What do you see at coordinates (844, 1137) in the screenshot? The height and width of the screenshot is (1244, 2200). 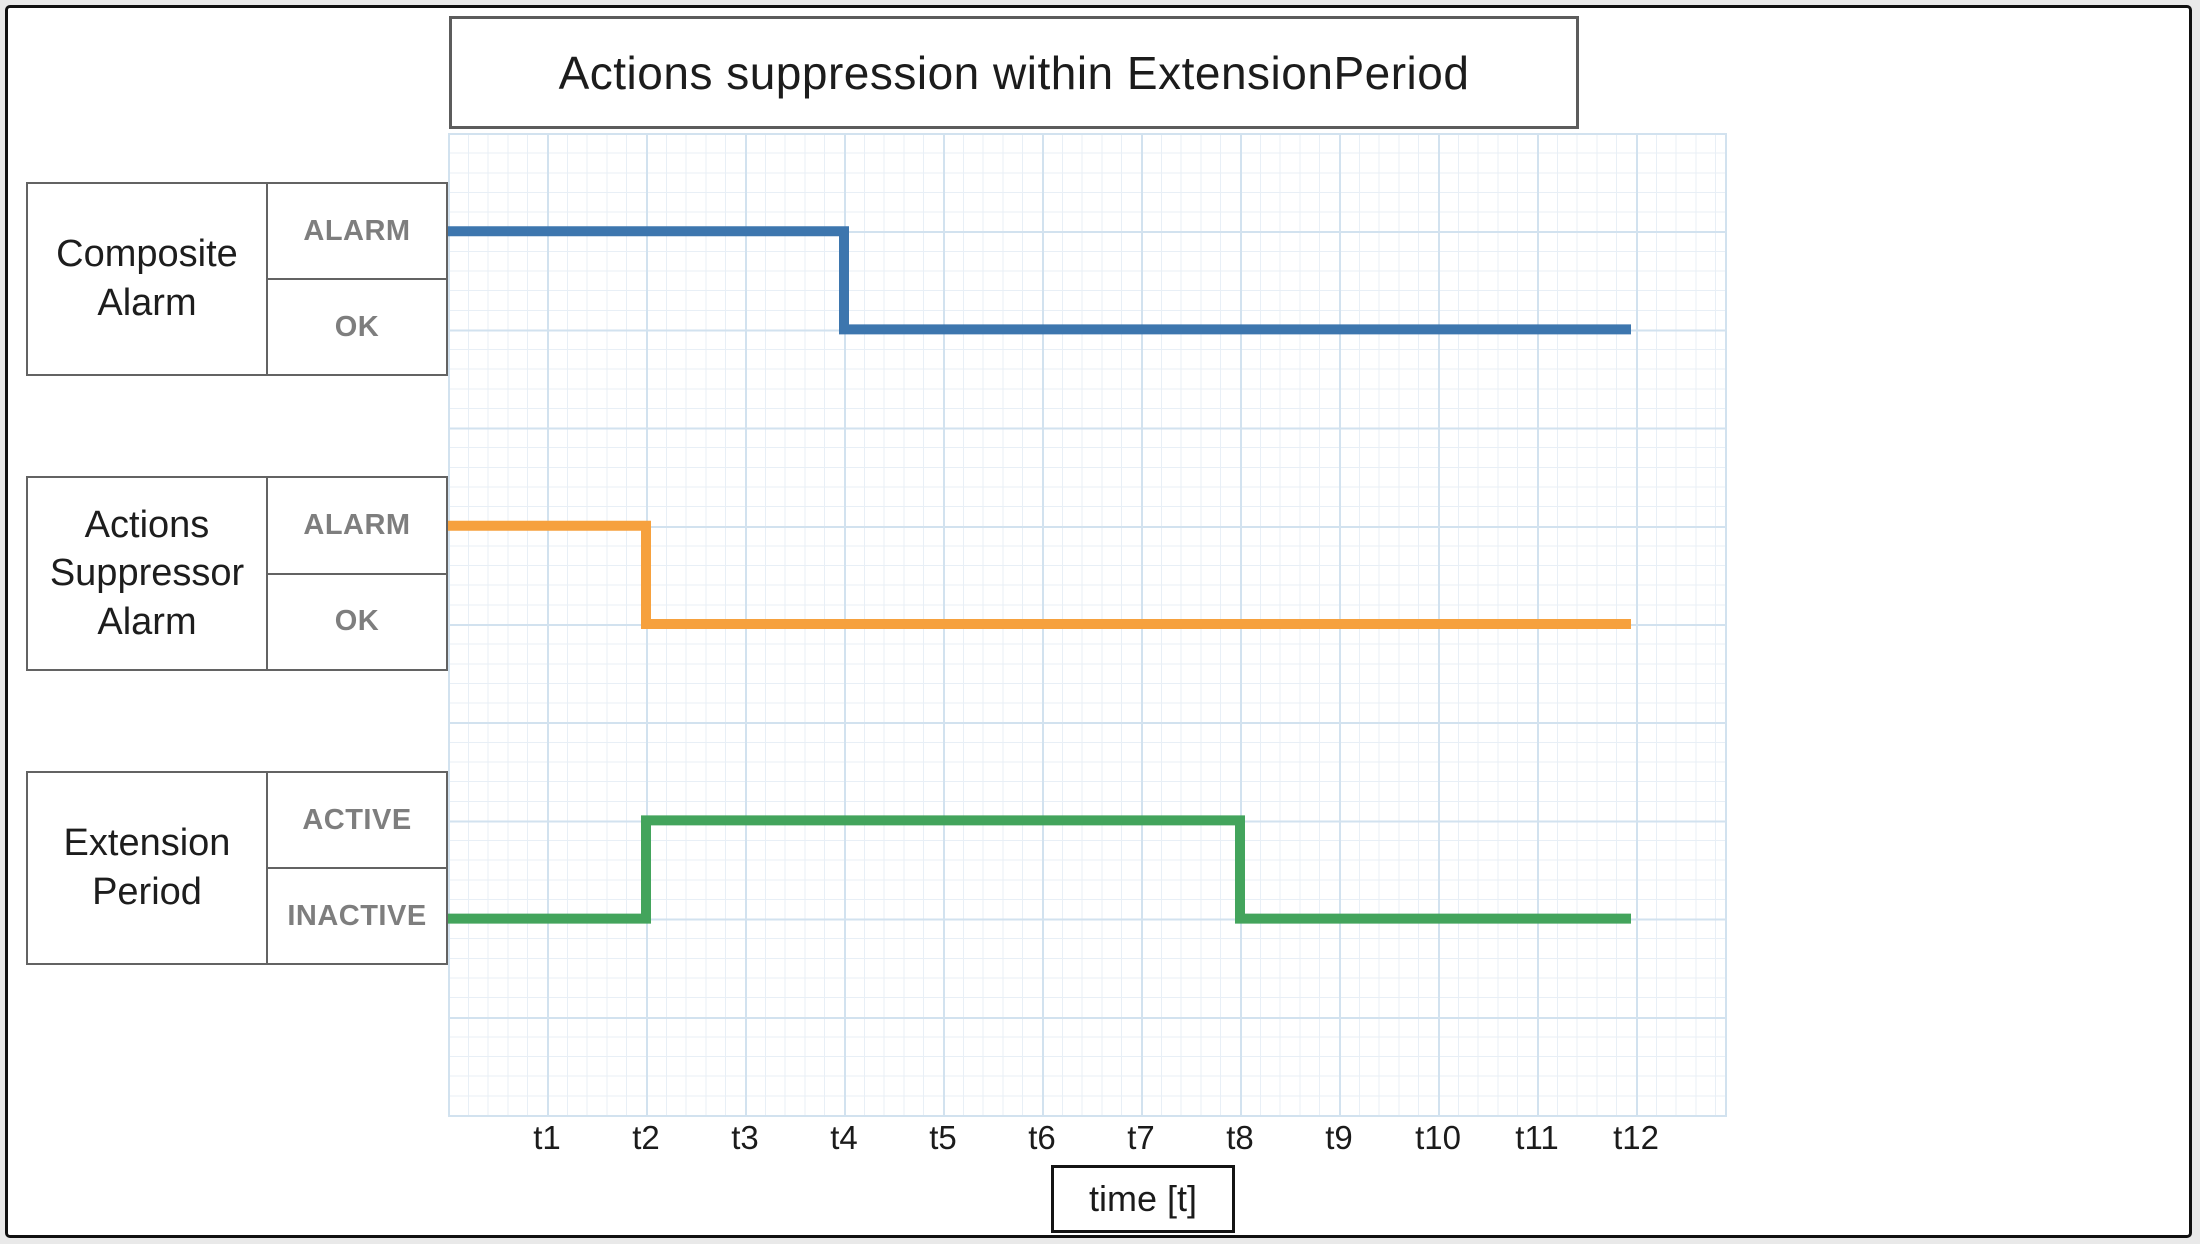 I see `x-tick-t4: t4` at bounding box center [844, 1137].